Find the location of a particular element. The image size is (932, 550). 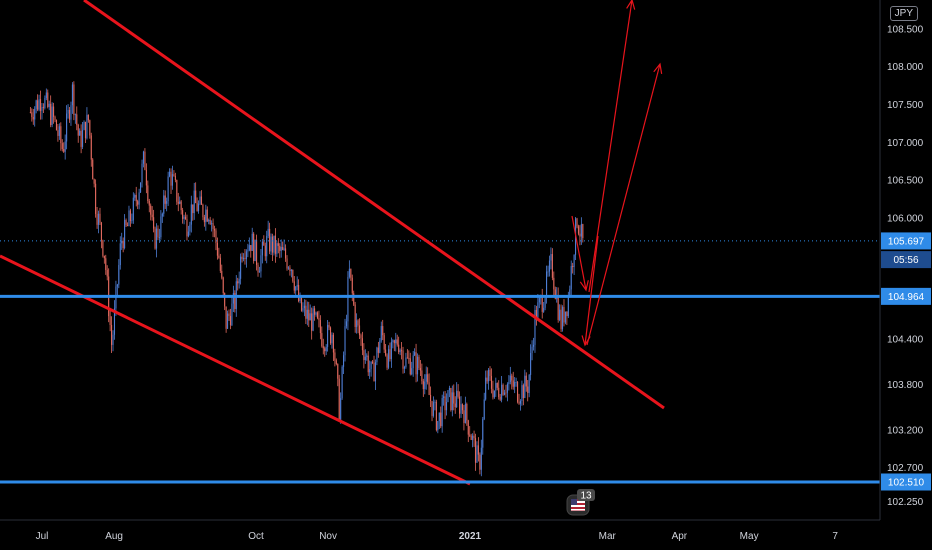

x-tick-label: 7 is located at coordinates (835, 536).